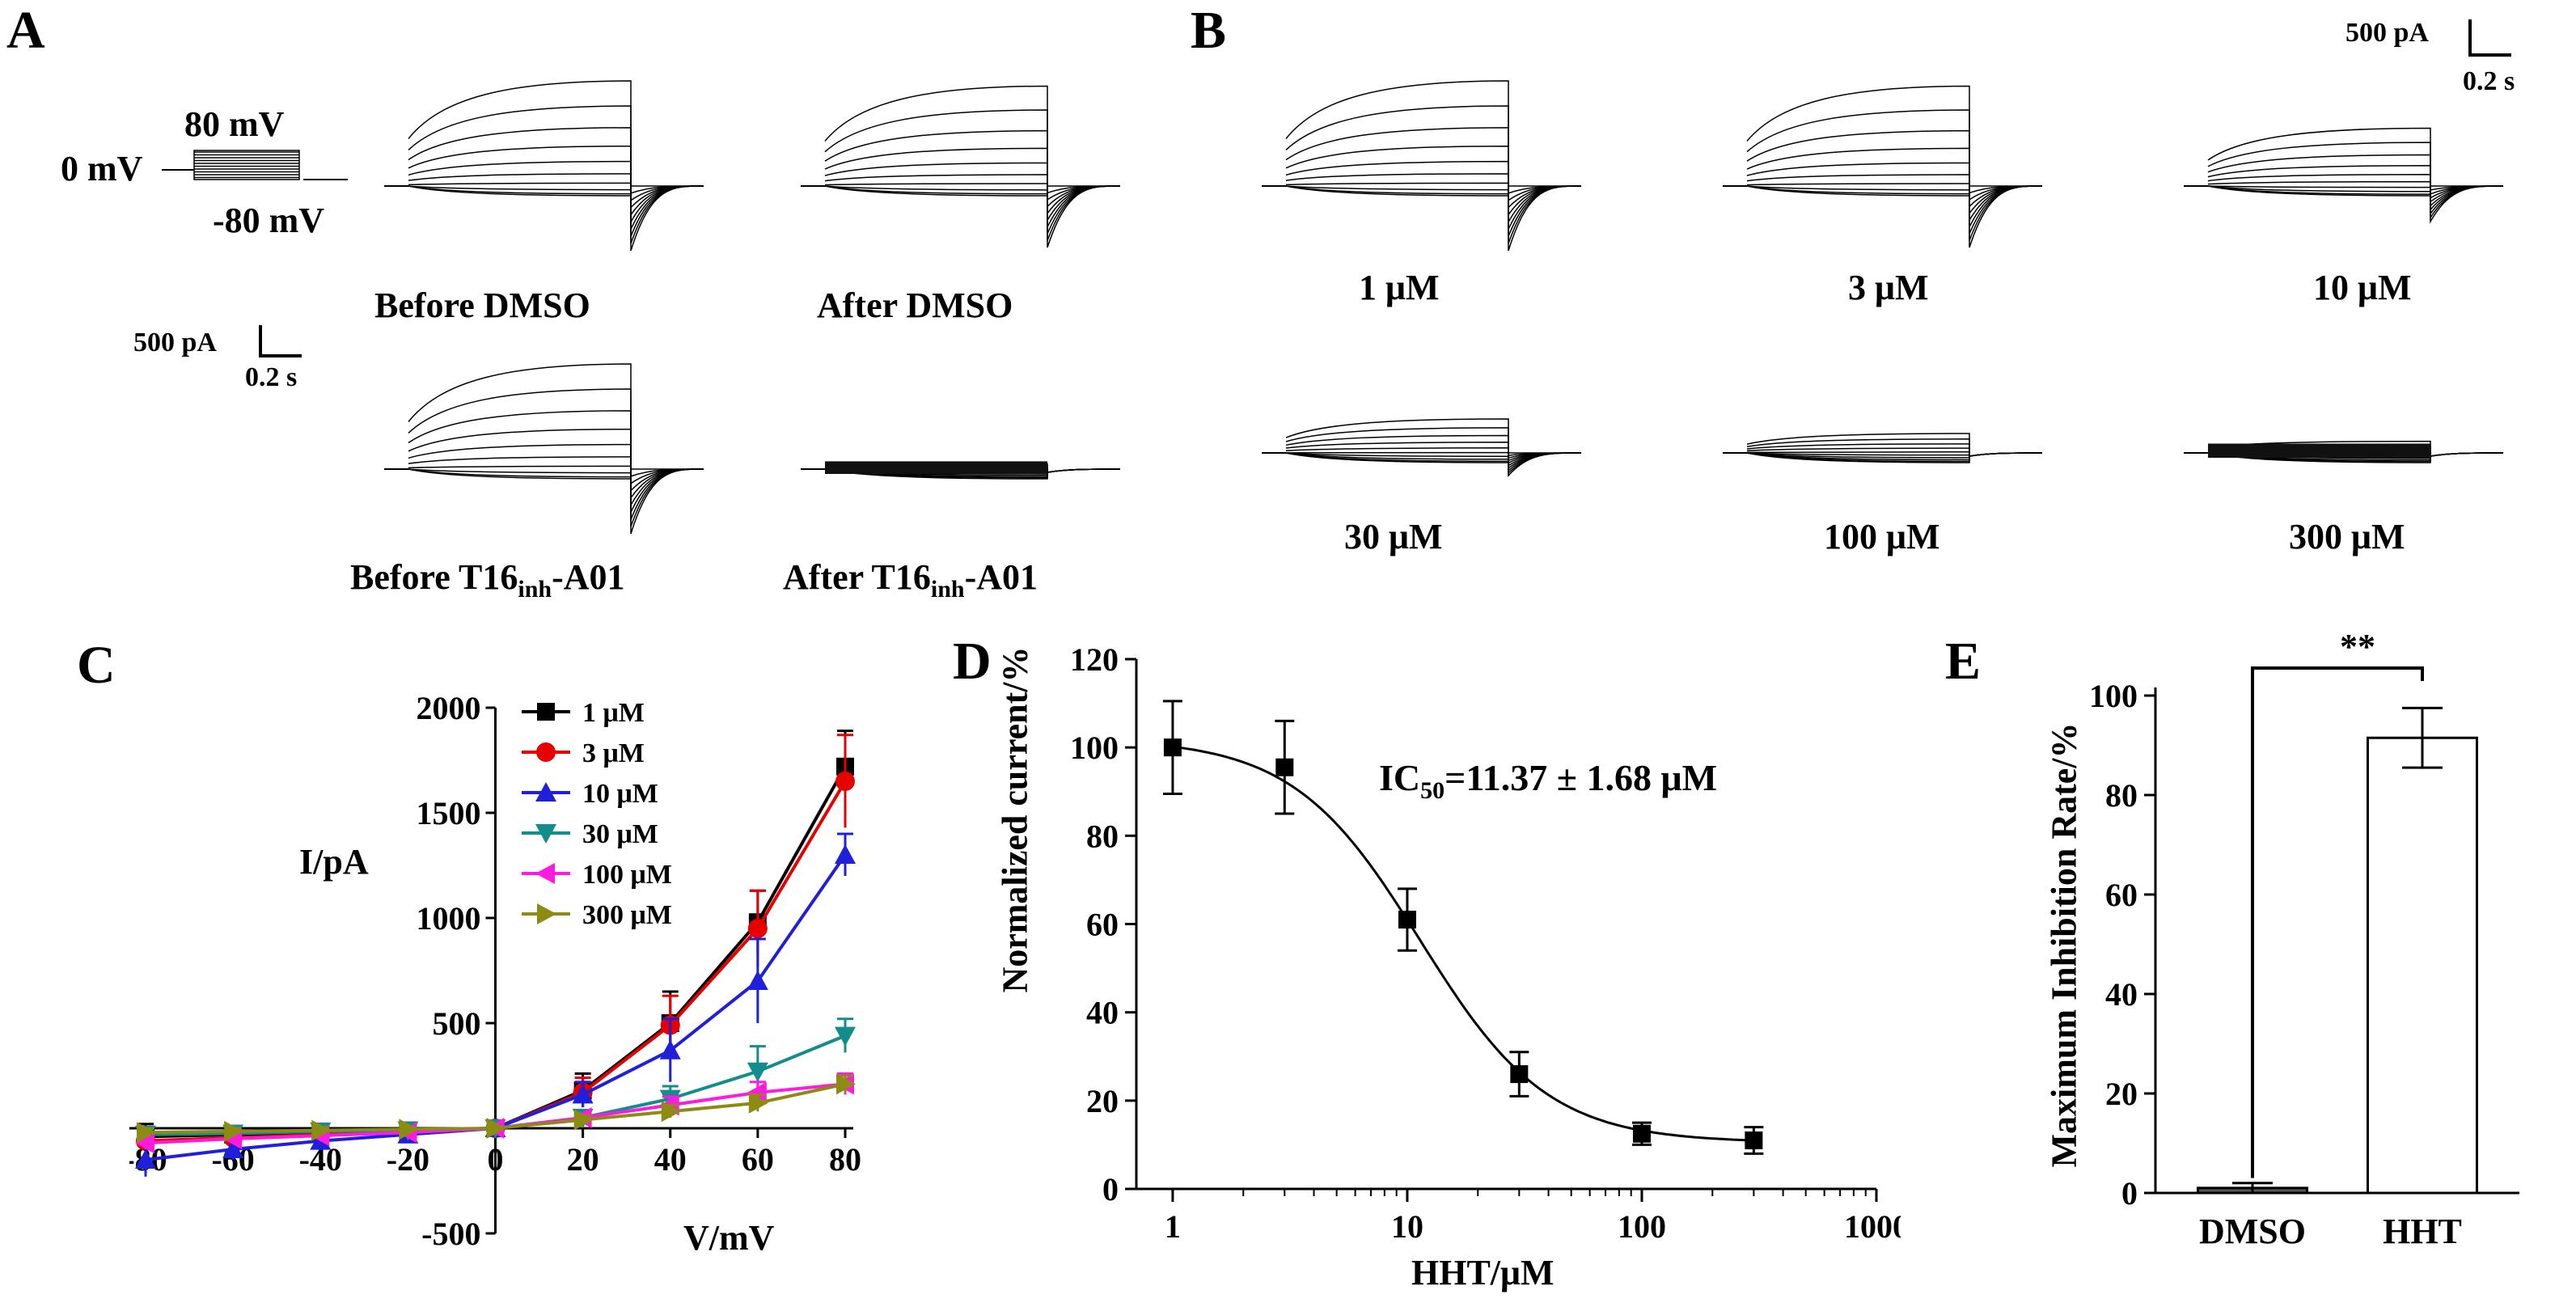 Image resolution: width=2576 pixels, height=1307 pixels. I want to click on trace-10um, so click(2344, 175).